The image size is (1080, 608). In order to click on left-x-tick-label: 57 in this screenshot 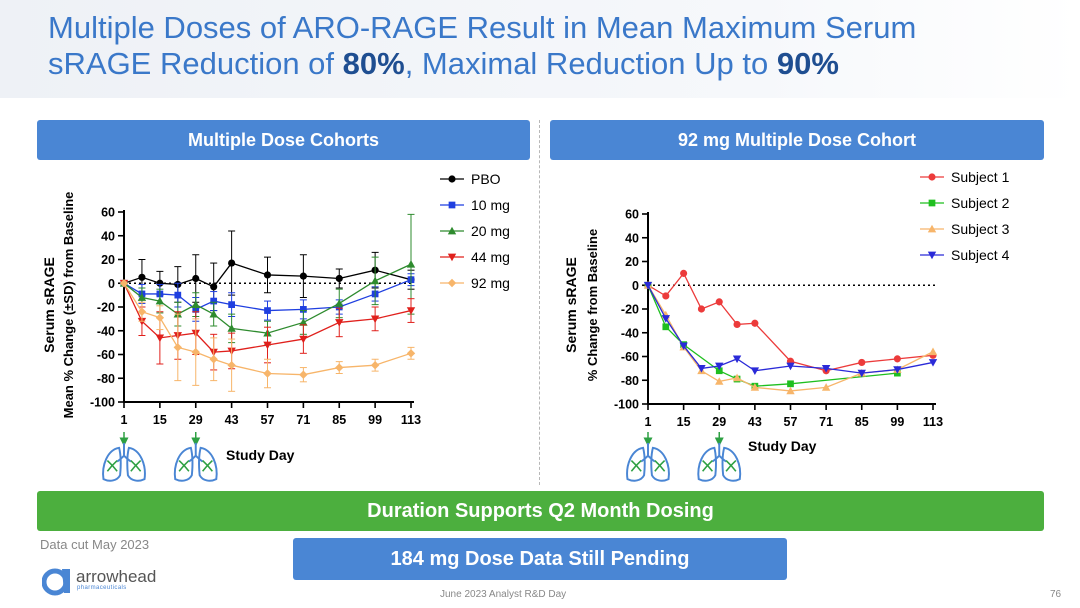, I will do `click(268, 420)`.